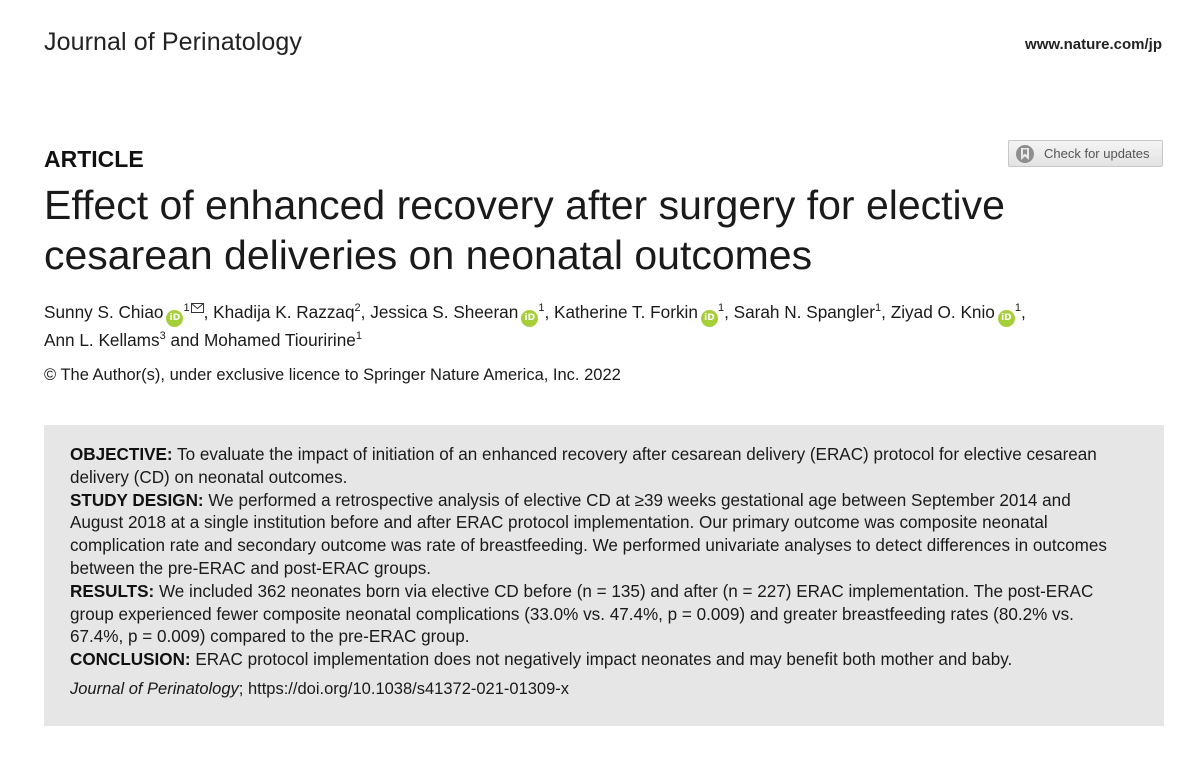  I want to click on author: Mohamed Tiouririne1, so click(283, 340).